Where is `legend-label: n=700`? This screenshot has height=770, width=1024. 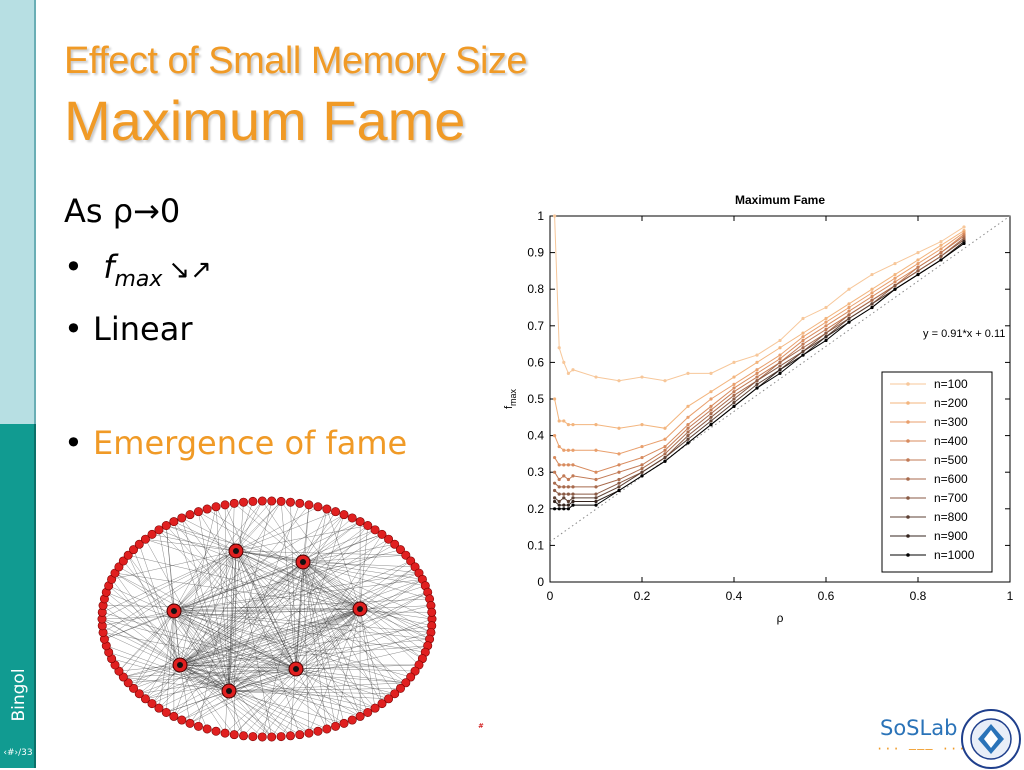
legend-label: n=700 is located at coordinates (951, 498).